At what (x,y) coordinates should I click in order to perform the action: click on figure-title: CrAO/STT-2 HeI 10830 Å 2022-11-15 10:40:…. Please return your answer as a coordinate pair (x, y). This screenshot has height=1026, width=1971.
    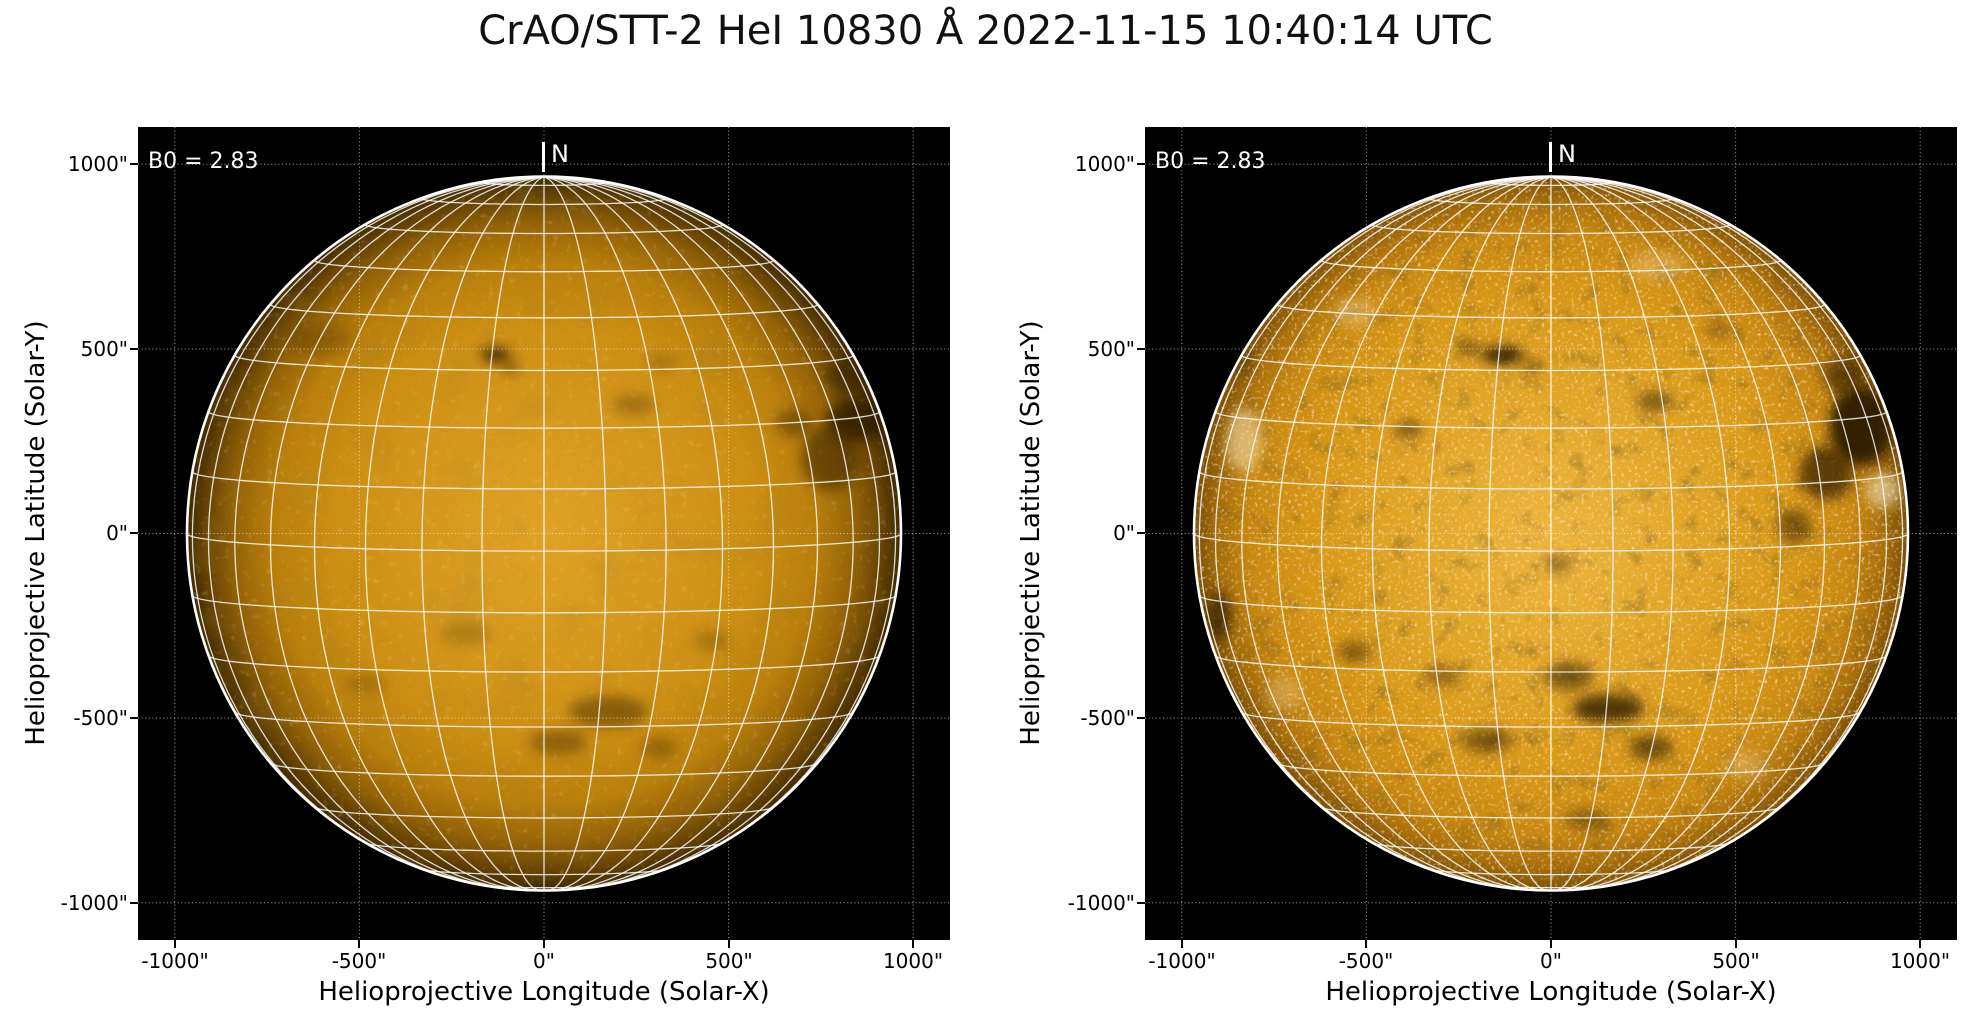
    Looking at the image, I should click on (985, 31).